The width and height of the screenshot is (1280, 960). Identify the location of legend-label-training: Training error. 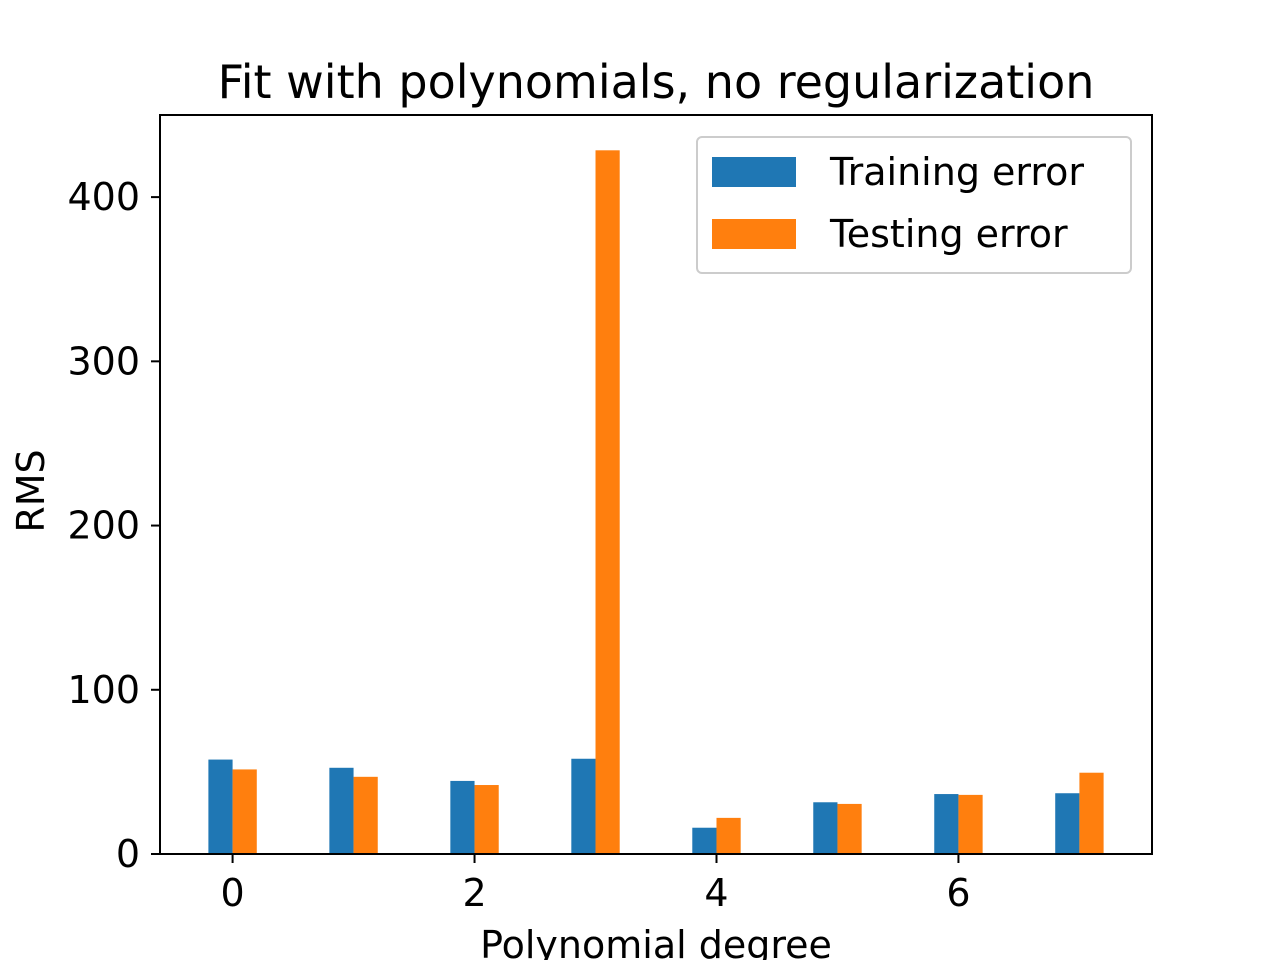
(956, 172).